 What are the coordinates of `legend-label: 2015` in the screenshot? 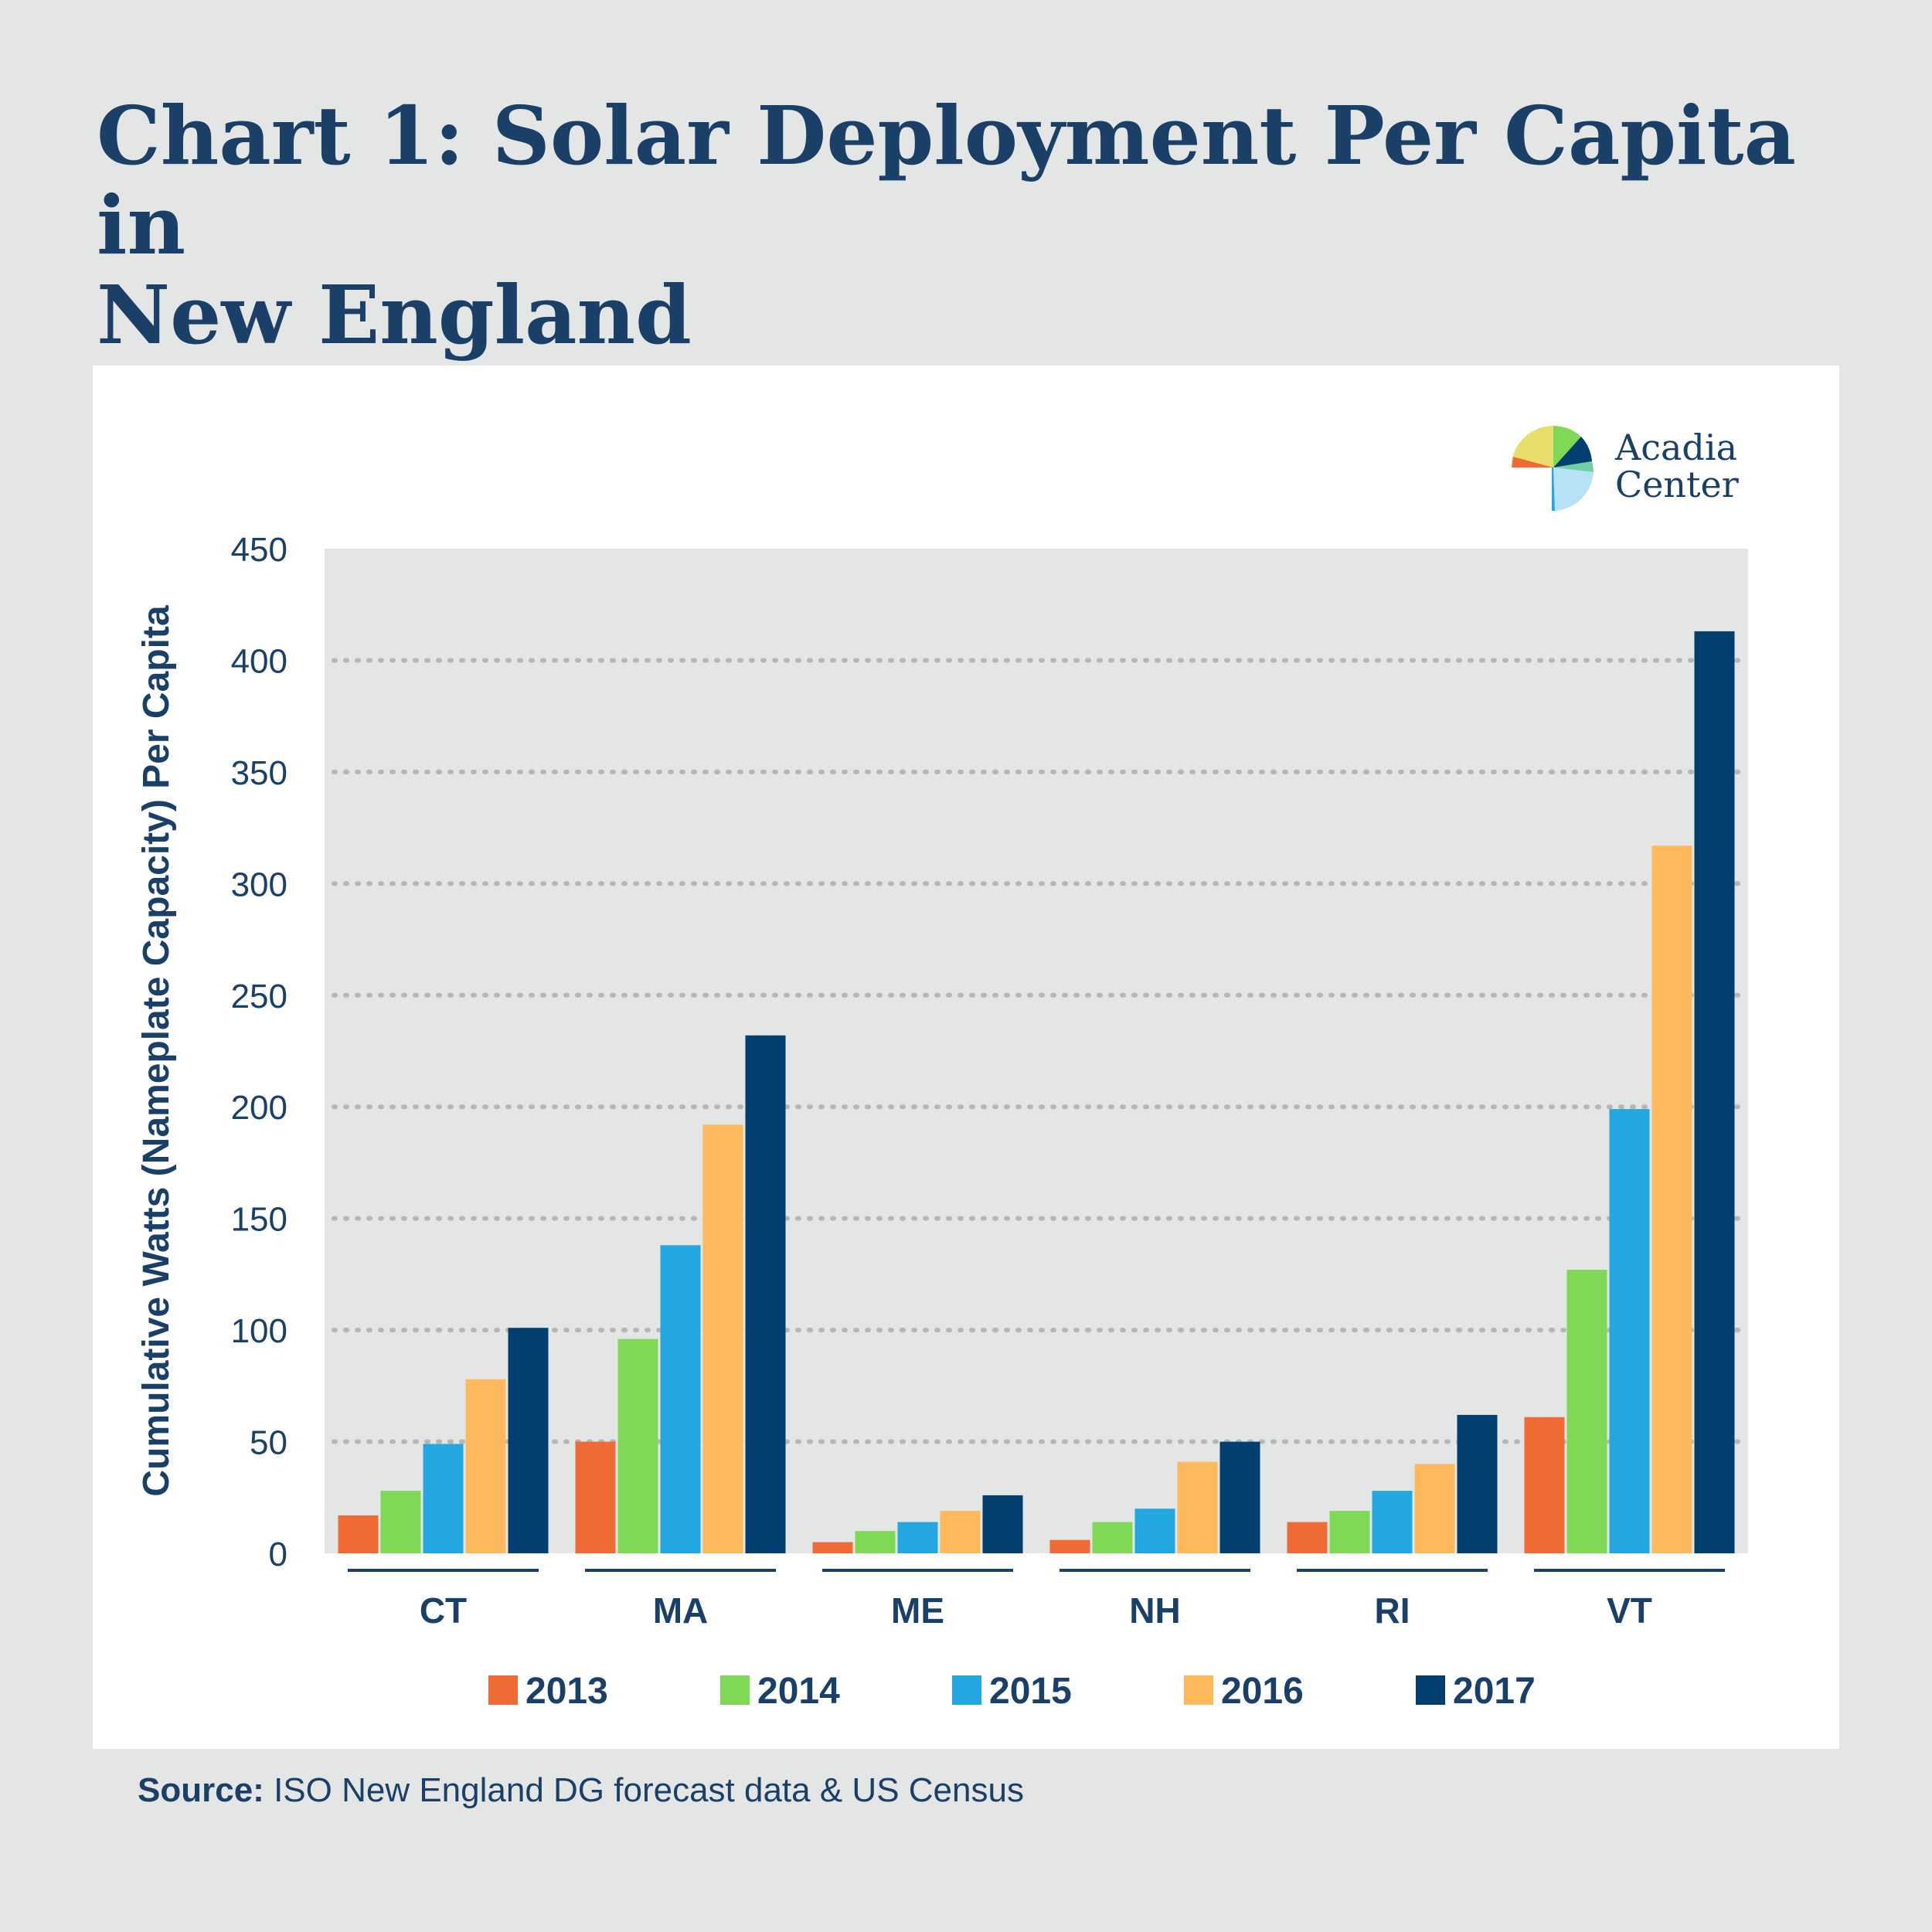 It's located at (1030, 1692).